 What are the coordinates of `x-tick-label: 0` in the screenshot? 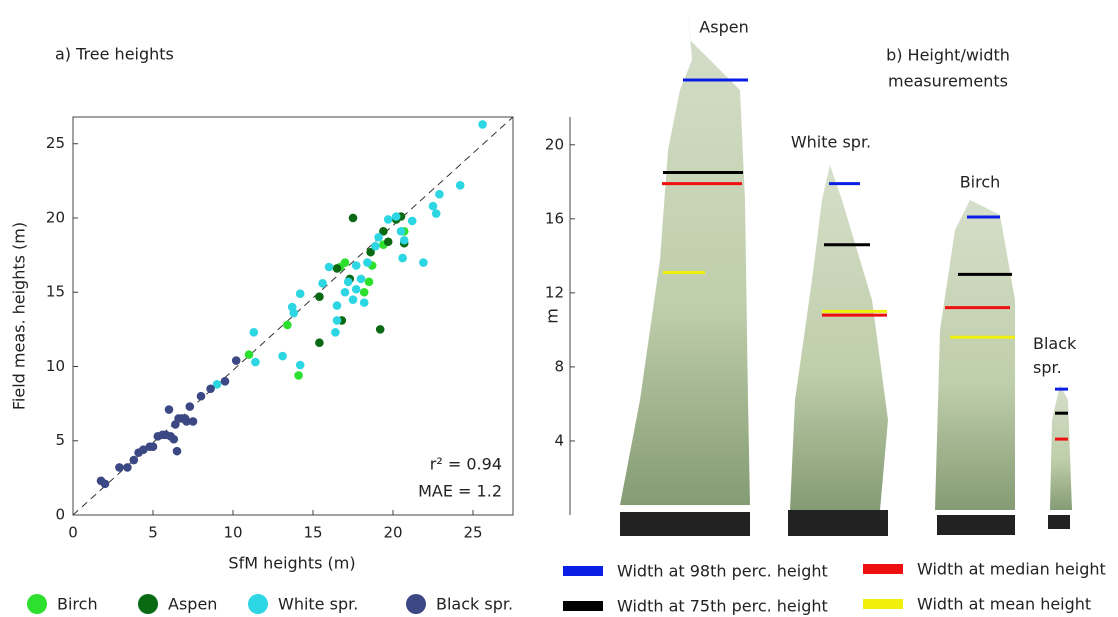 It's located at (73, 533).